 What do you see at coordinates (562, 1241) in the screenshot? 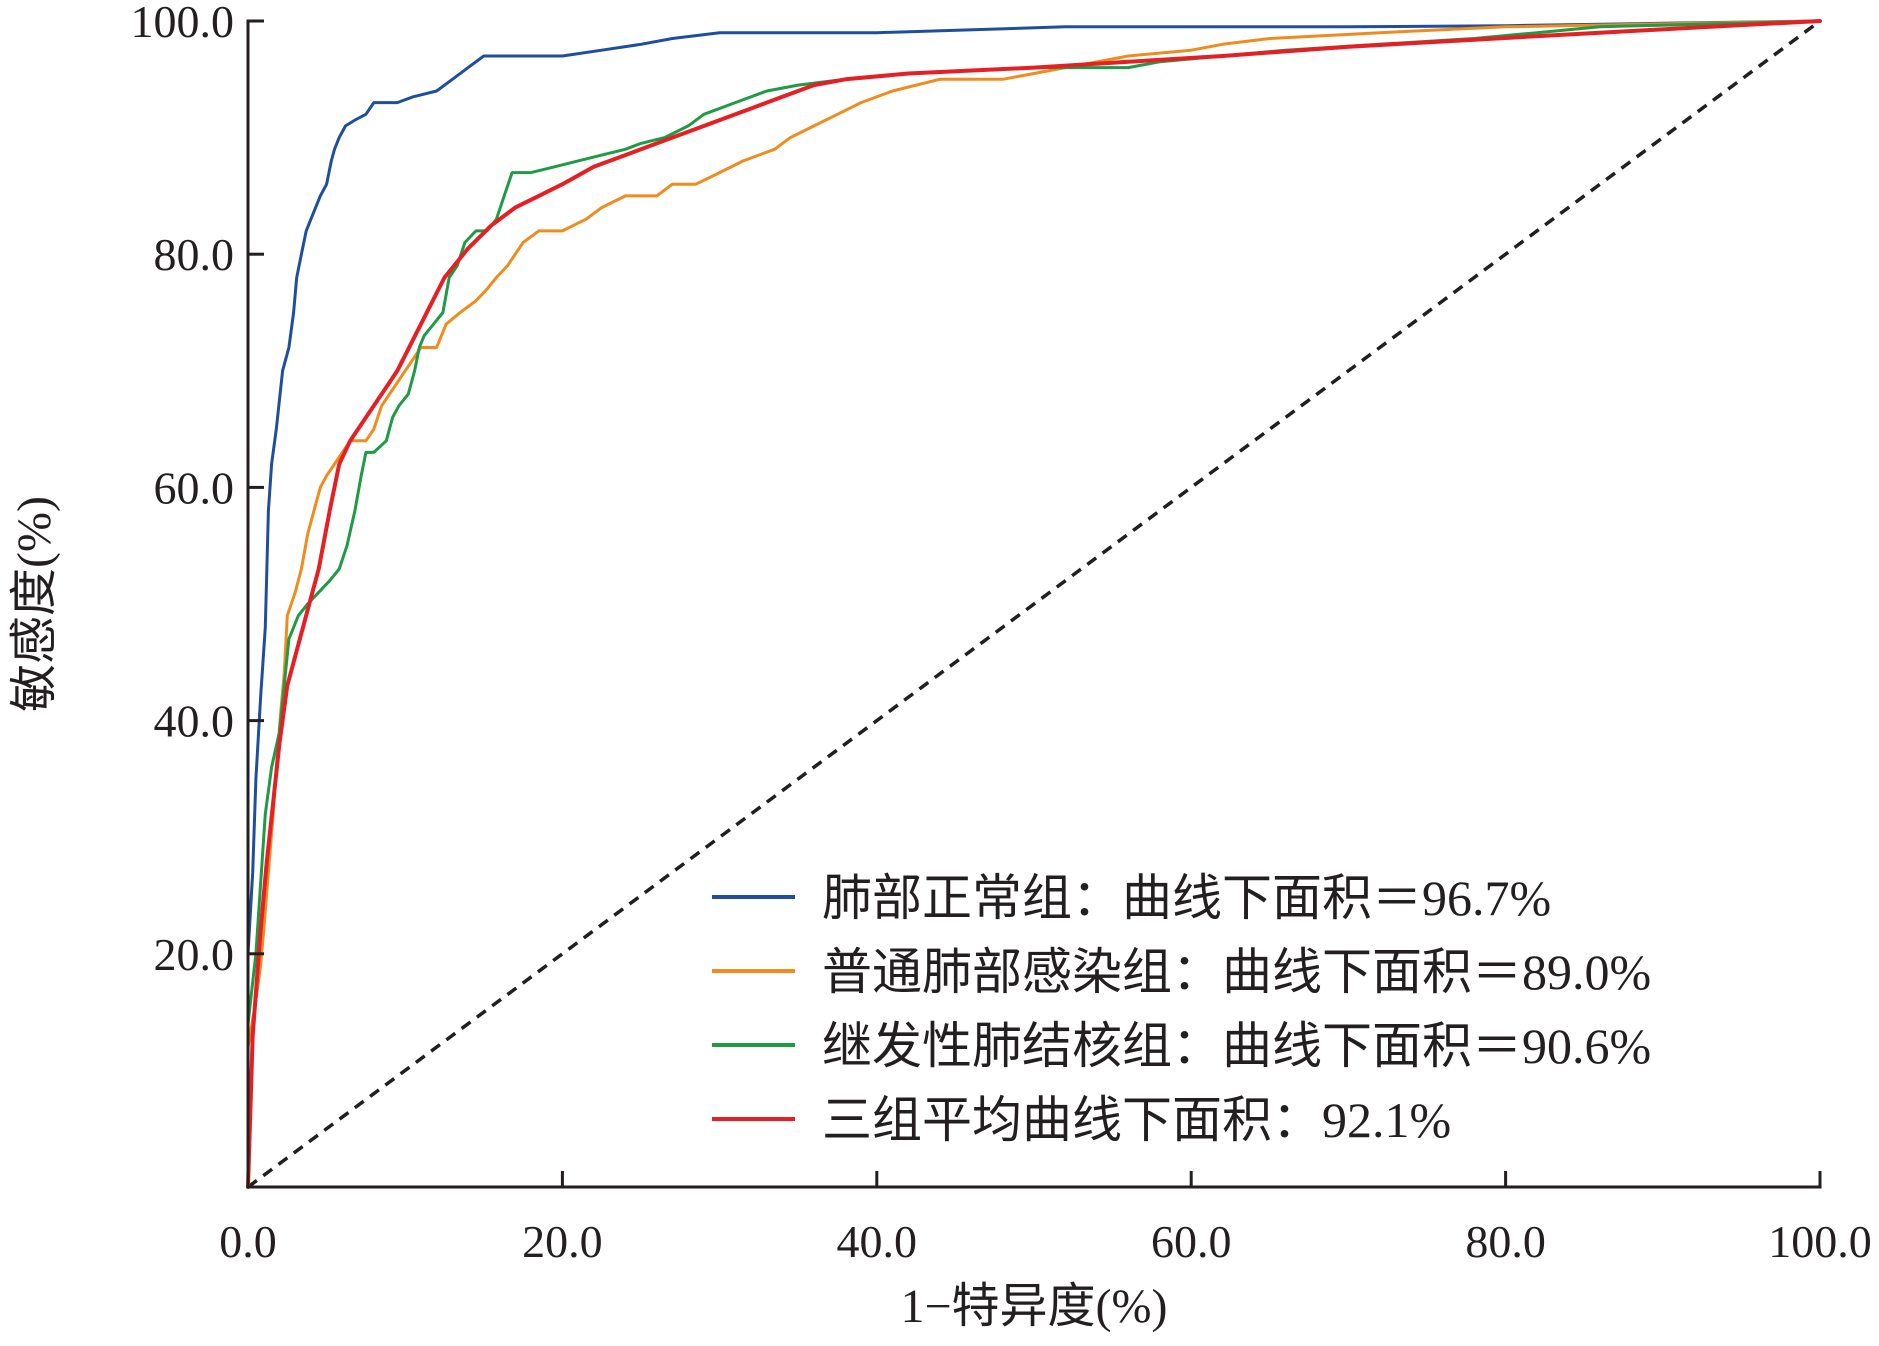
I see `x-tick-label: 20.0` at bounding box center [562, 1241].